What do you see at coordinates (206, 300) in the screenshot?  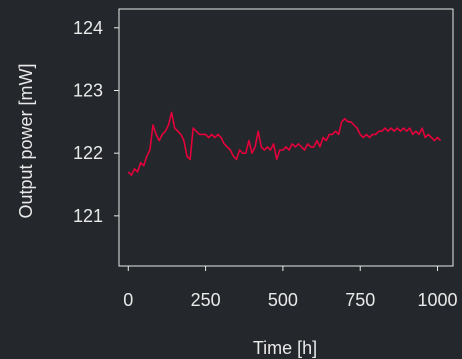 I see `x-tick-label: 250` at bounding box center [206, 300].